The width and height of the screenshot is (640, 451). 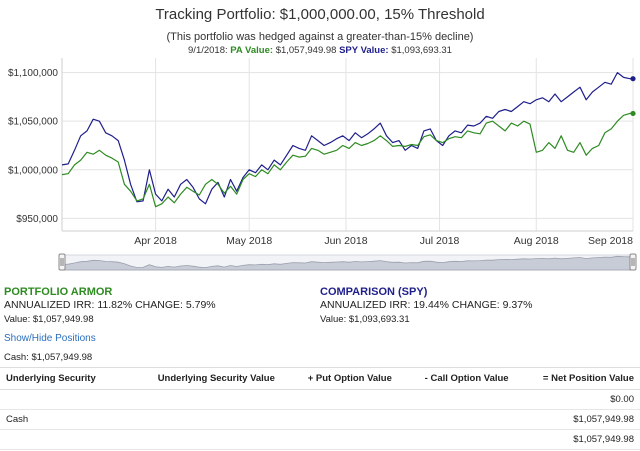 I want to click on hover-spy-value: $1,093,693.31, so click(x=421, y=50).